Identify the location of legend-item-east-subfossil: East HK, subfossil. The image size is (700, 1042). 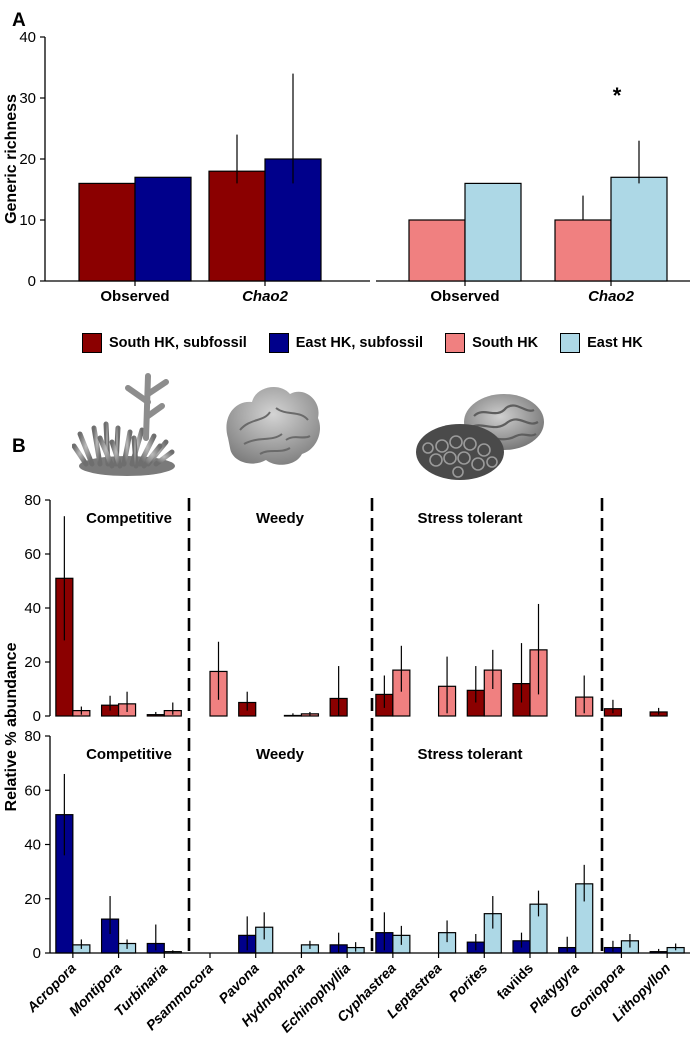
(346, 343).